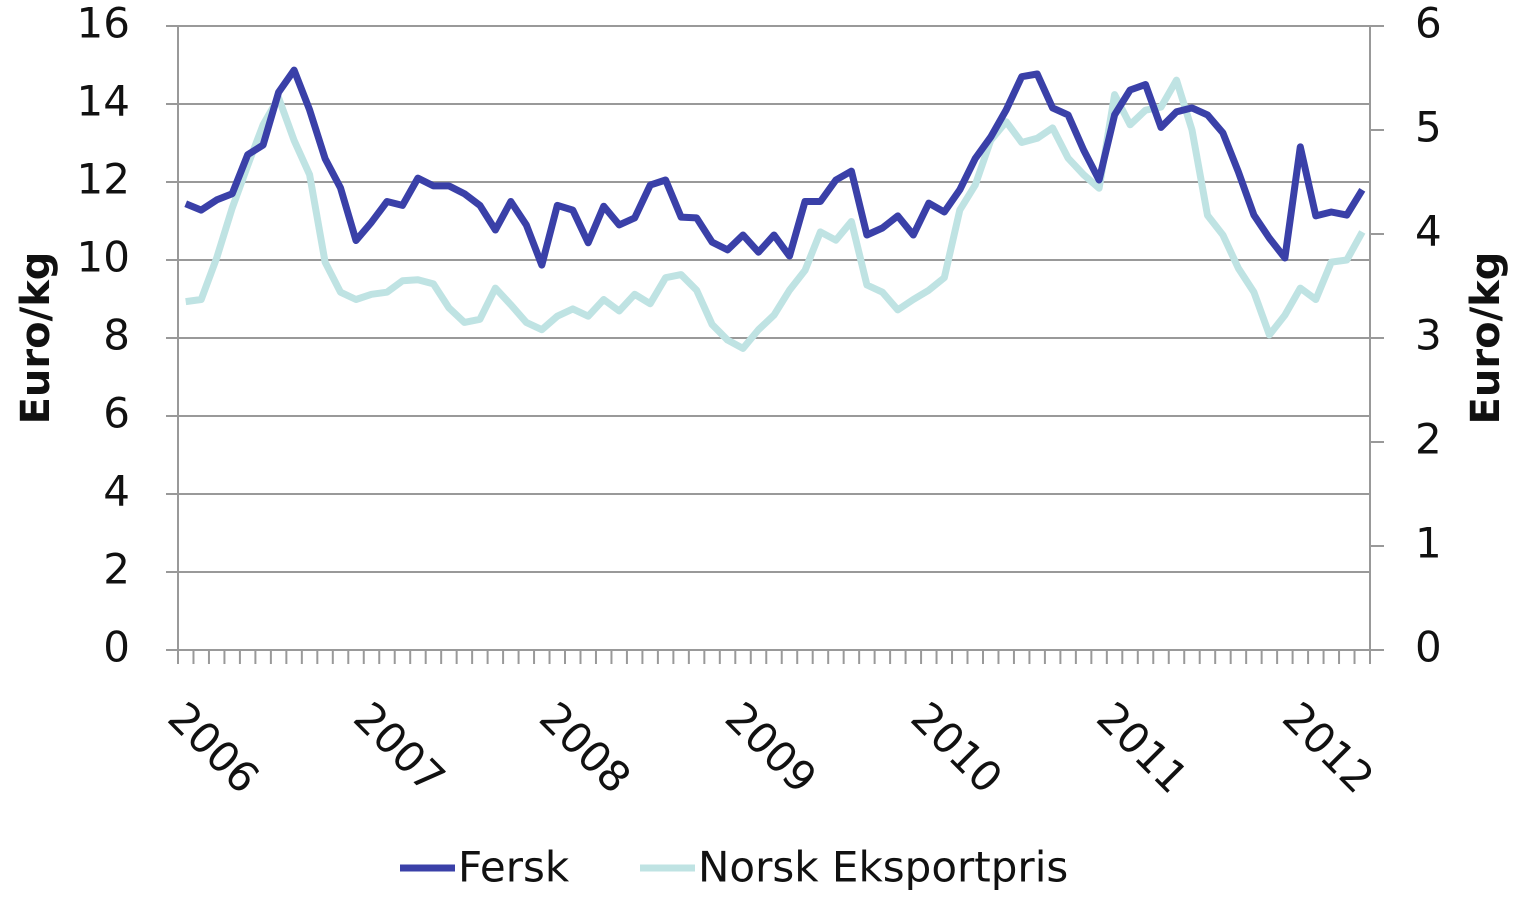 The height and width of the screenshot is (898, 1523). I want to click on x-tick-label: 2009, so click(771, 748).